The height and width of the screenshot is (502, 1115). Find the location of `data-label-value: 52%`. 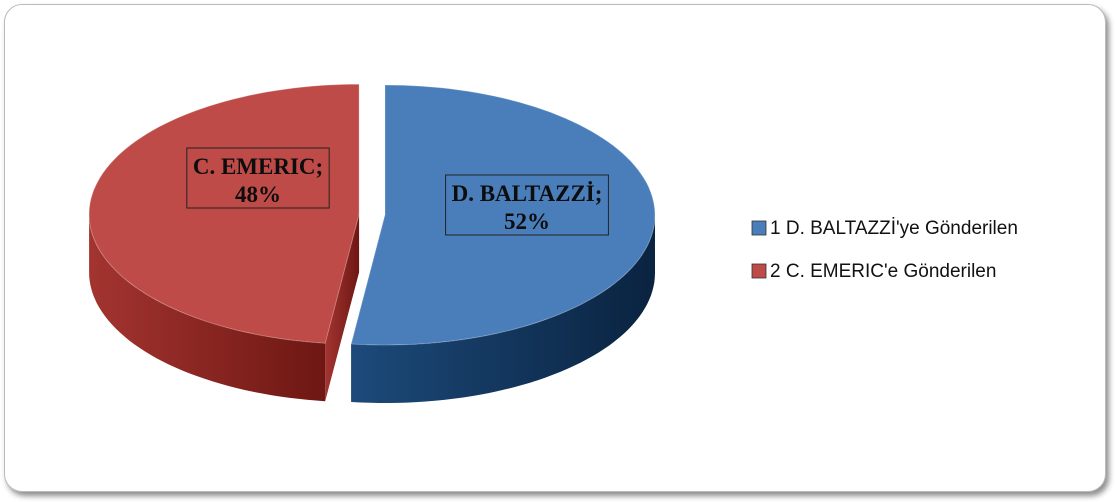

data-label-value: 52% is located at coordinates (527, 221).